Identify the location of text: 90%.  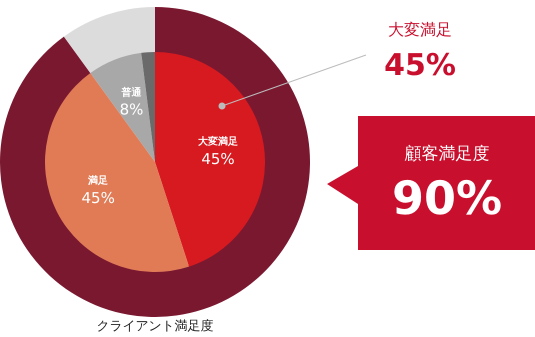
(447, 198).